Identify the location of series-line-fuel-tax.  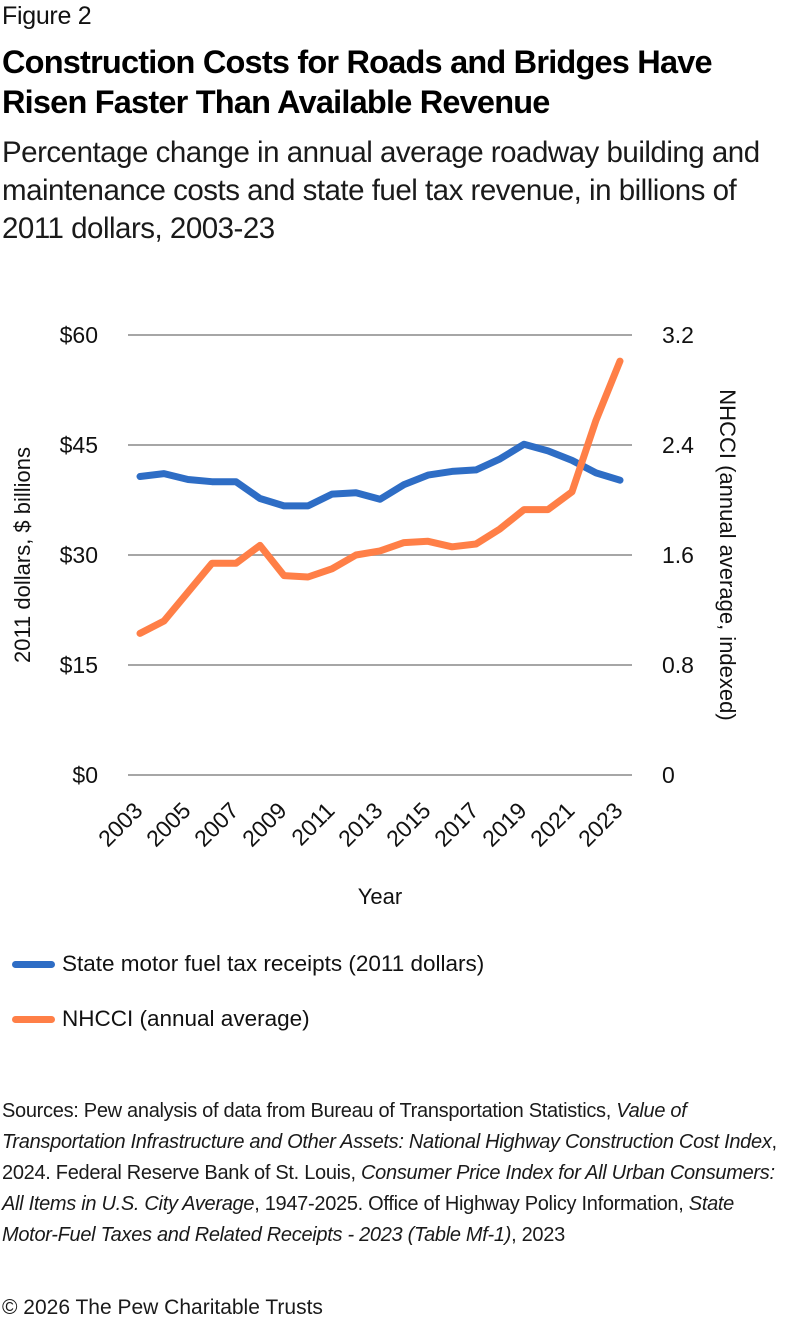
(380, 475).